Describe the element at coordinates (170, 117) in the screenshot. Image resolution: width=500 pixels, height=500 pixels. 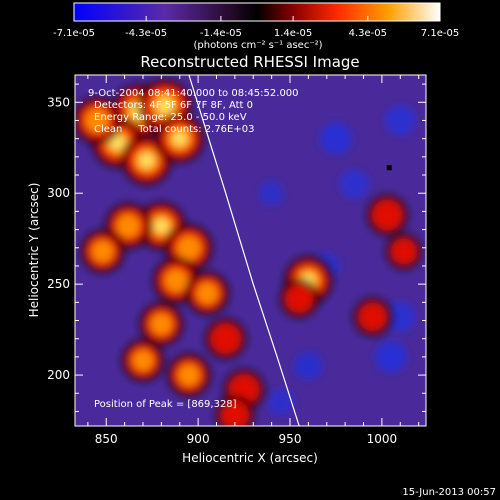
I see `annotation-energy: Energy Range: 25.0 - 50.0 keV` at that location.